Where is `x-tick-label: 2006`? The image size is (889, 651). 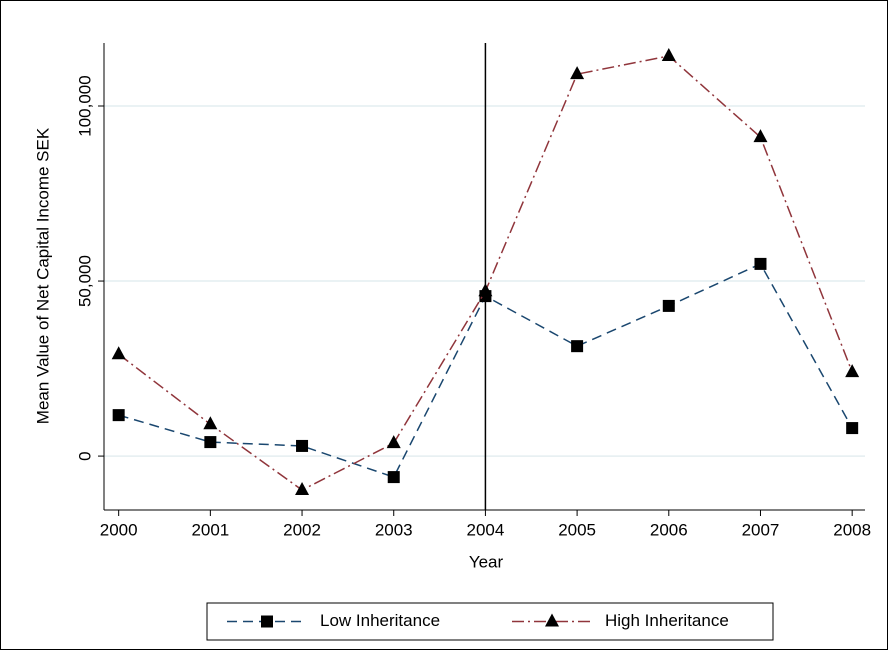 x-tick-label: 2006 is located at coordinates (669, 529).